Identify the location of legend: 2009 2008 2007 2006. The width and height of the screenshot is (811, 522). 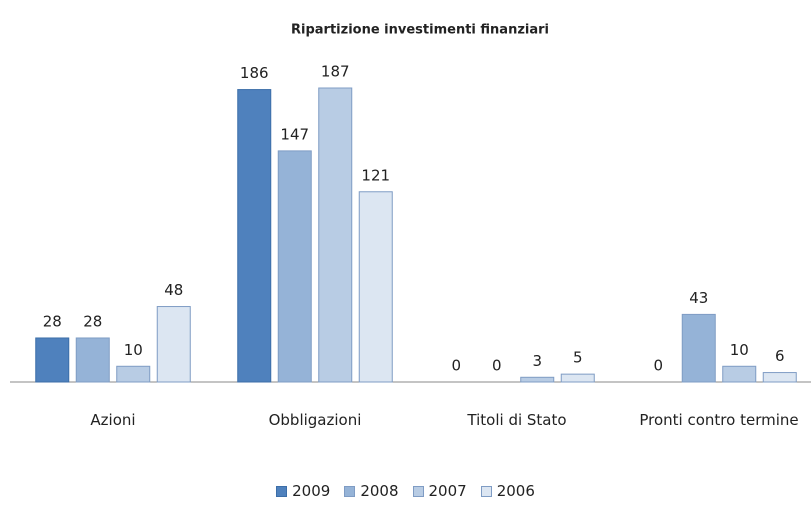
(405, 491).